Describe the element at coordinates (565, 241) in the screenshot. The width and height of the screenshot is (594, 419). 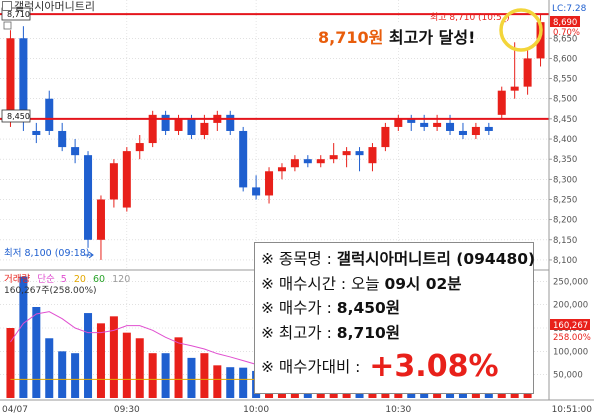
I see `price-tick-label: 8,150` at that location.